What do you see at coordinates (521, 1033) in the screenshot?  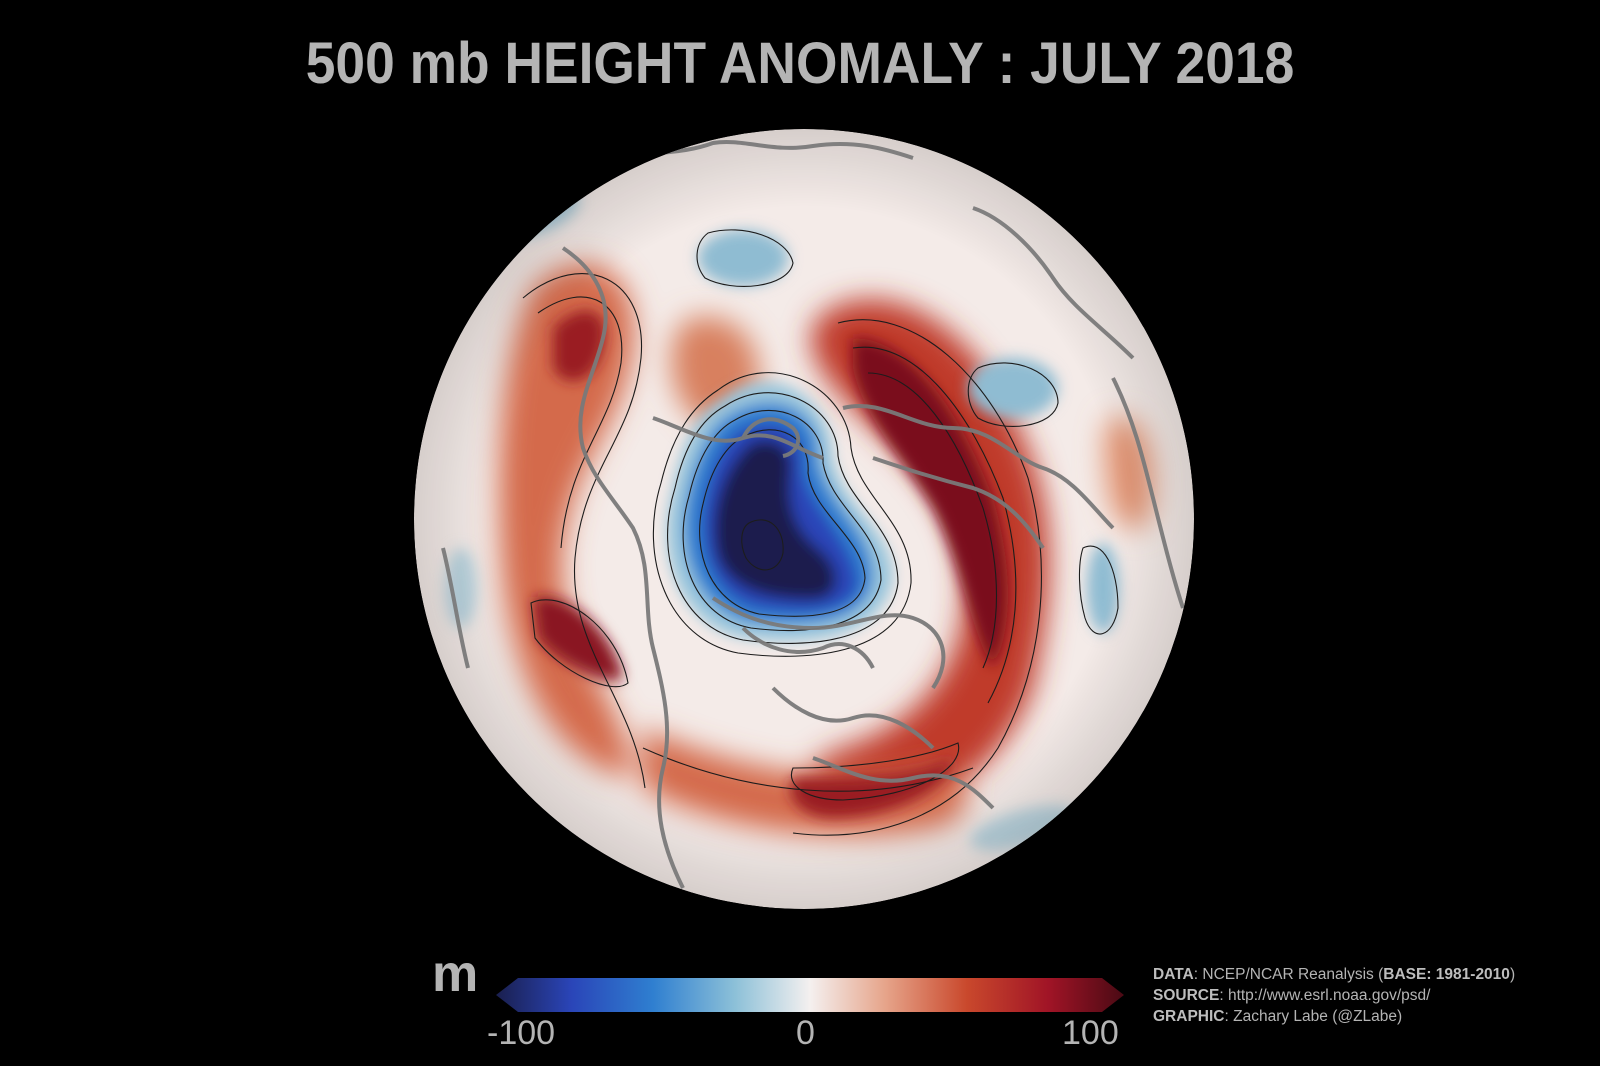 I see `colorbar-min-label: -100` at bounding box center [521, 1033].